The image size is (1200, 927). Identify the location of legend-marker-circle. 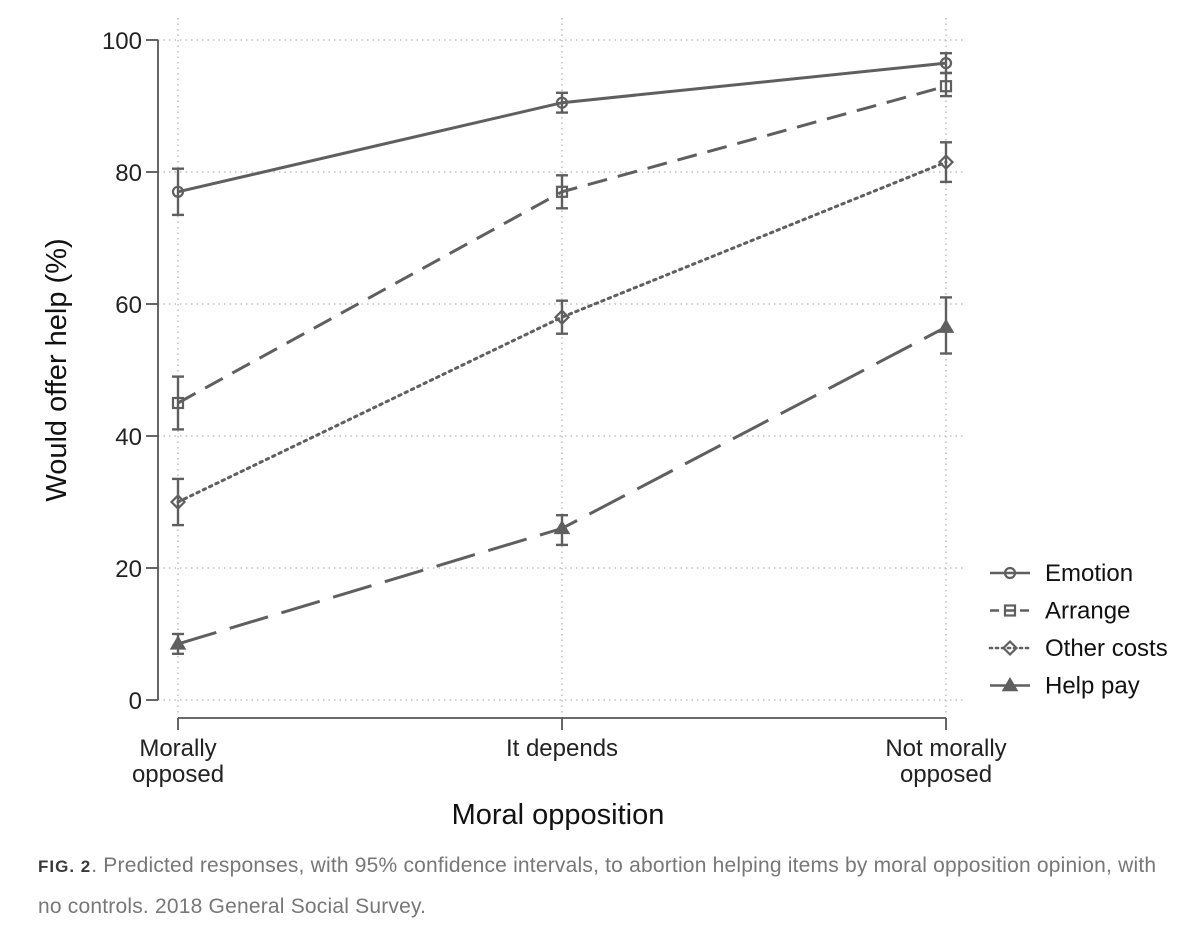
(1010, 573).